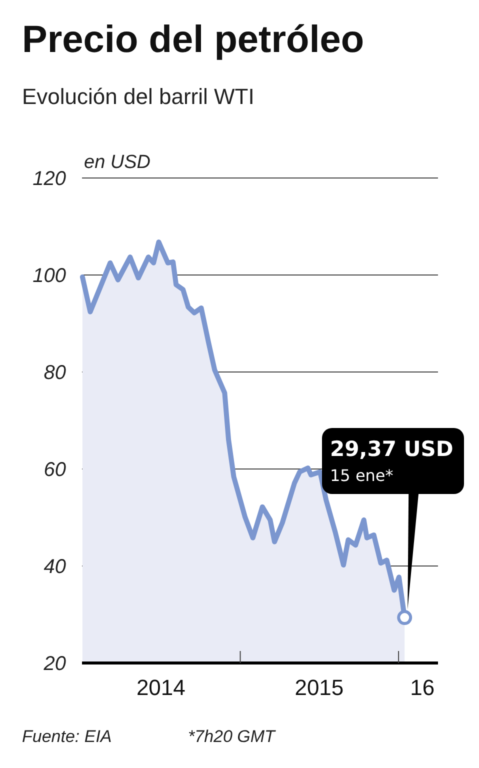 This screenshot has width=479, height=768. I want to click on y-tick-label: 100, so click(49, 276).